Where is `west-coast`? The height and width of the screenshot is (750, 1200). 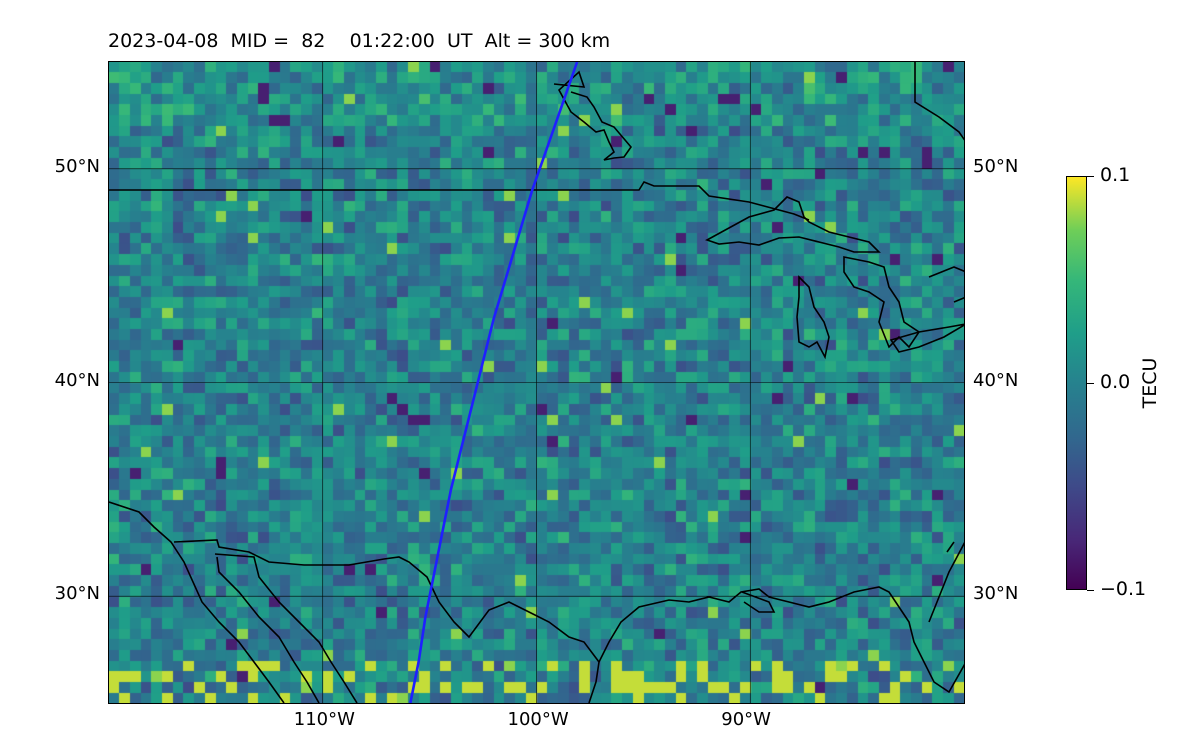 west-coast is located at coordinates (197, 602).